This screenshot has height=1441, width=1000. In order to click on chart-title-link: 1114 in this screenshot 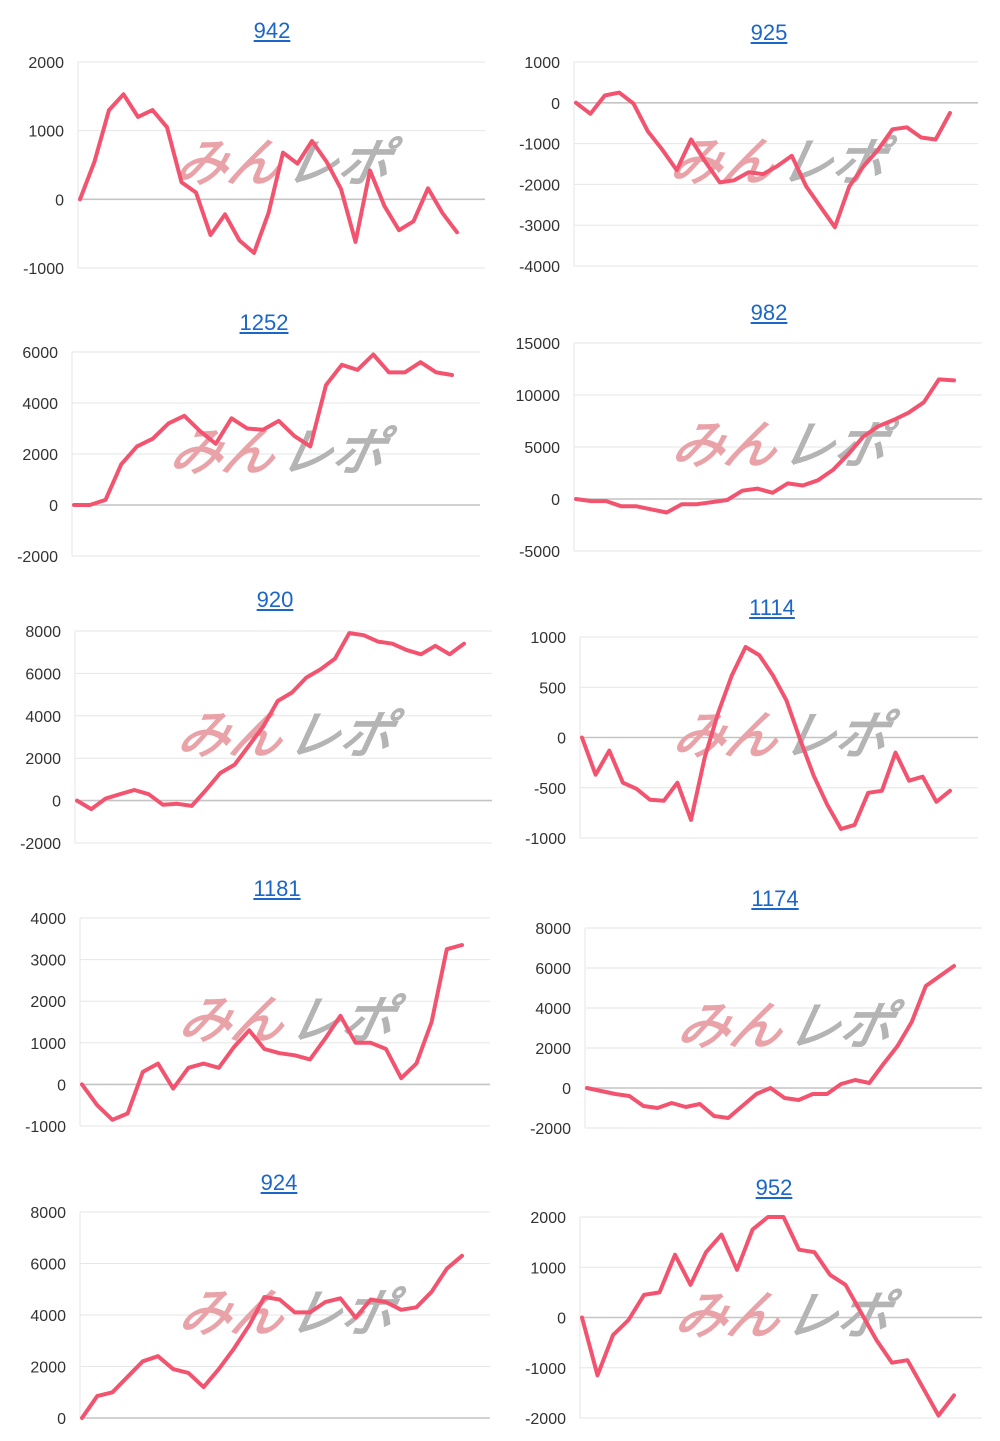, I will do `click(772, 607)`.